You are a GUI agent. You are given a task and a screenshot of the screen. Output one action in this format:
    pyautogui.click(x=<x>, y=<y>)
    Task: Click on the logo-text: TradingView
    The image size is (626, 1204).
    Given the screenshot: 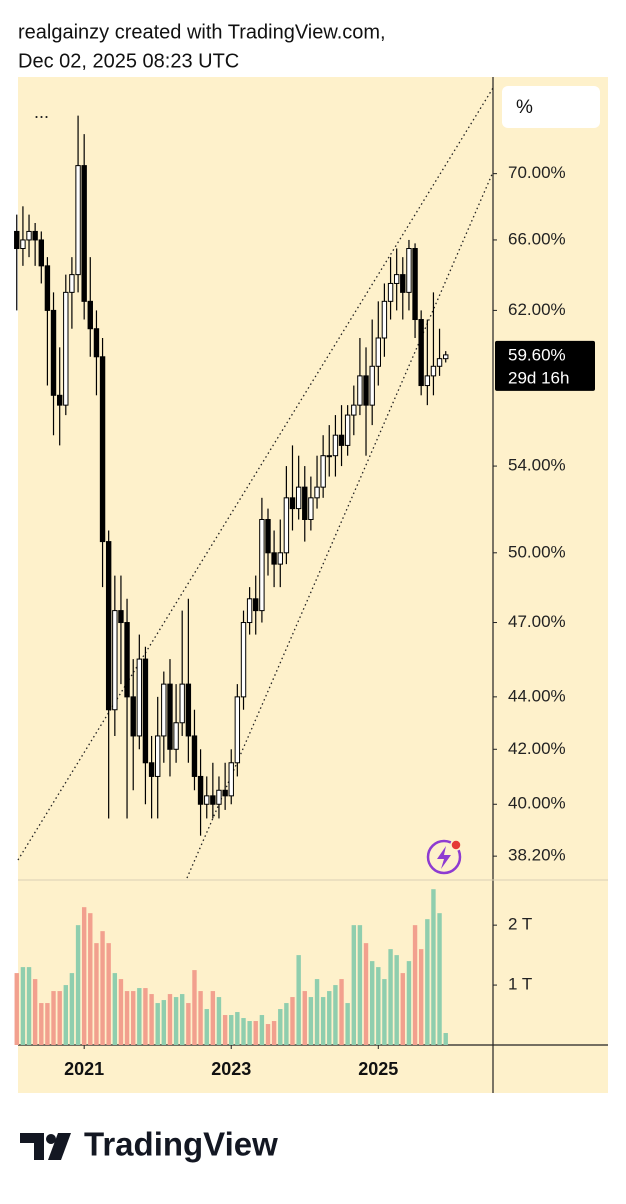 What is the action you would take?
    pyautogui.click(x=181, y=1144)
    